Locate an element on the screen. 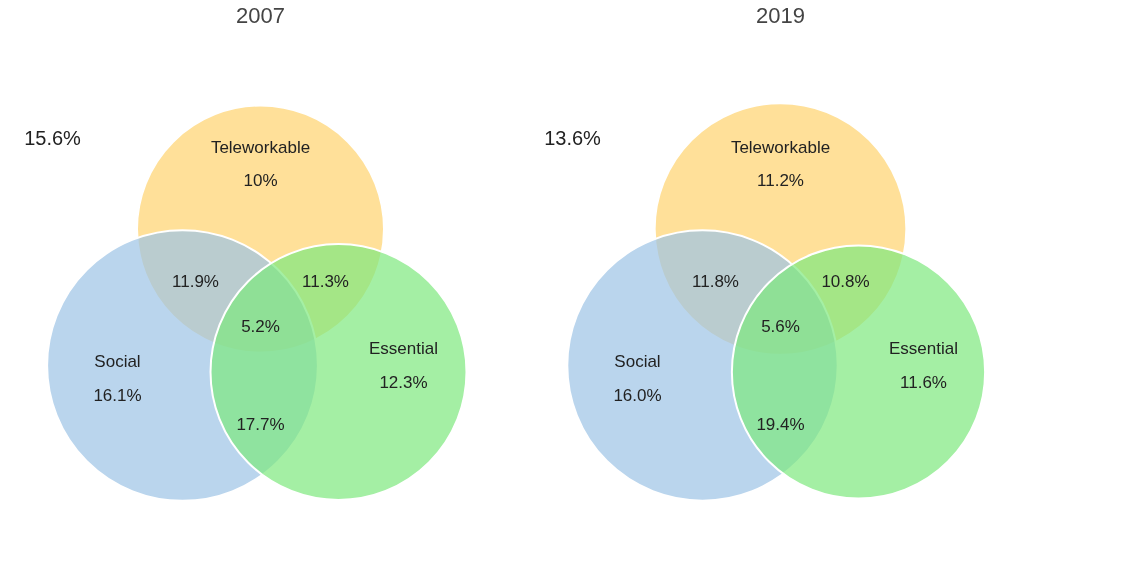 The image size is (1125, 575). text: 13.6% is located at coordinates (573, 138).